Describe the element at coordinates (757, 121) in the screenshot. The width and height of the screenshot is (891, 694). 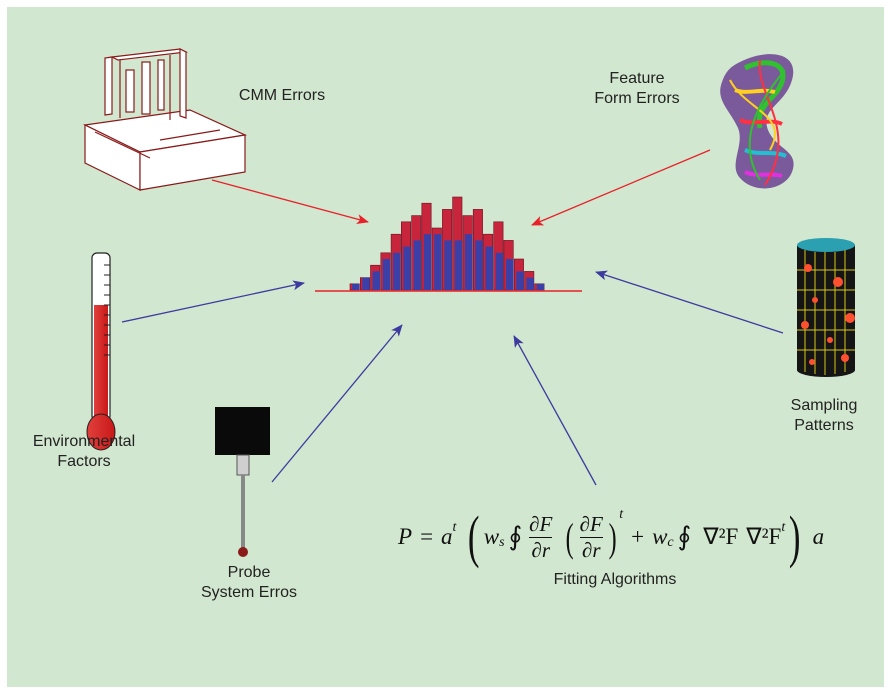
I see `feature-form-mesh-icon` at that location.